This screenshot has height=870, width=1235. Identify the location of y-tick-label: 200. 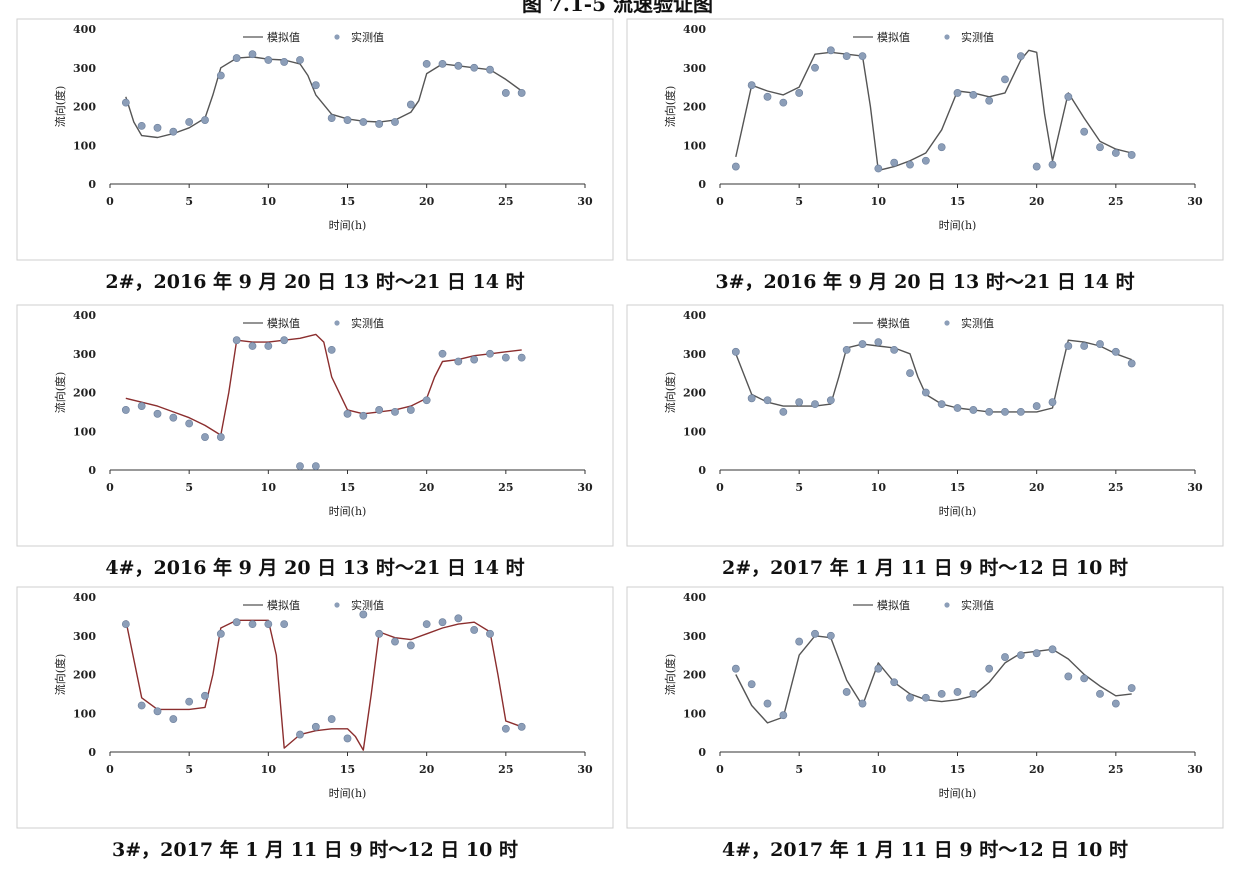
(84, 393).